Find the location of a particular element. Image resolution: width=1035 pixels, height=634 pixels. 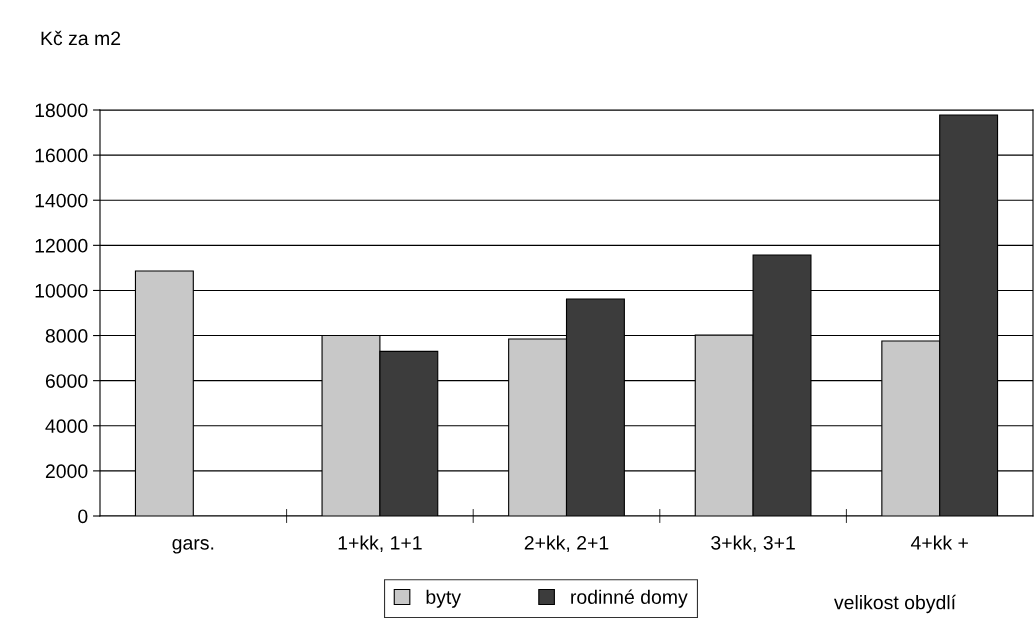

y-tick-label: 2000 is located at coordinates (66, 471).